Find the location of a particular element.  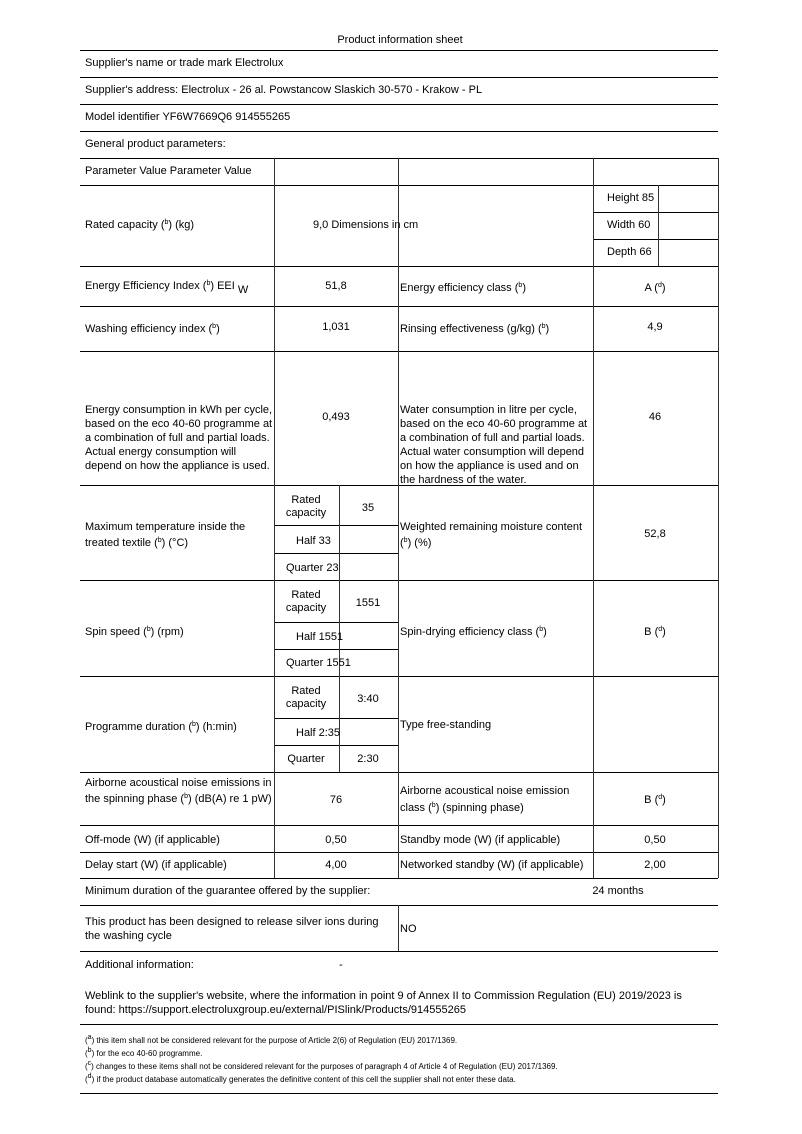

spin-rated-label: Rated capacity is located at coordinates (306, 601).